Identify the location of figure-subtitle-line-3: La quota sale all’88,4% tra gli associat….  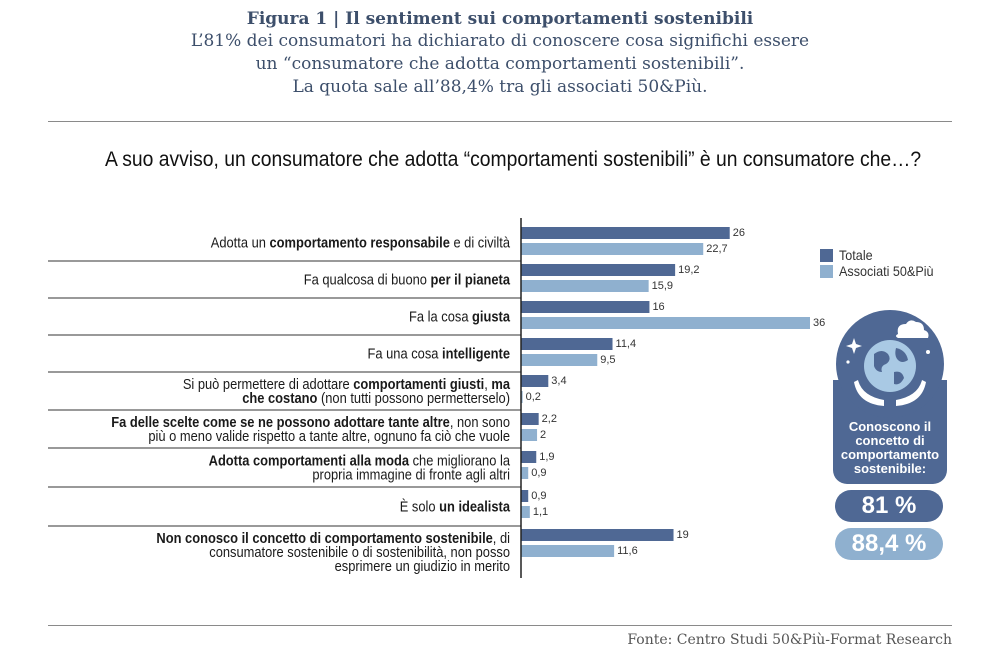
(500, 87).